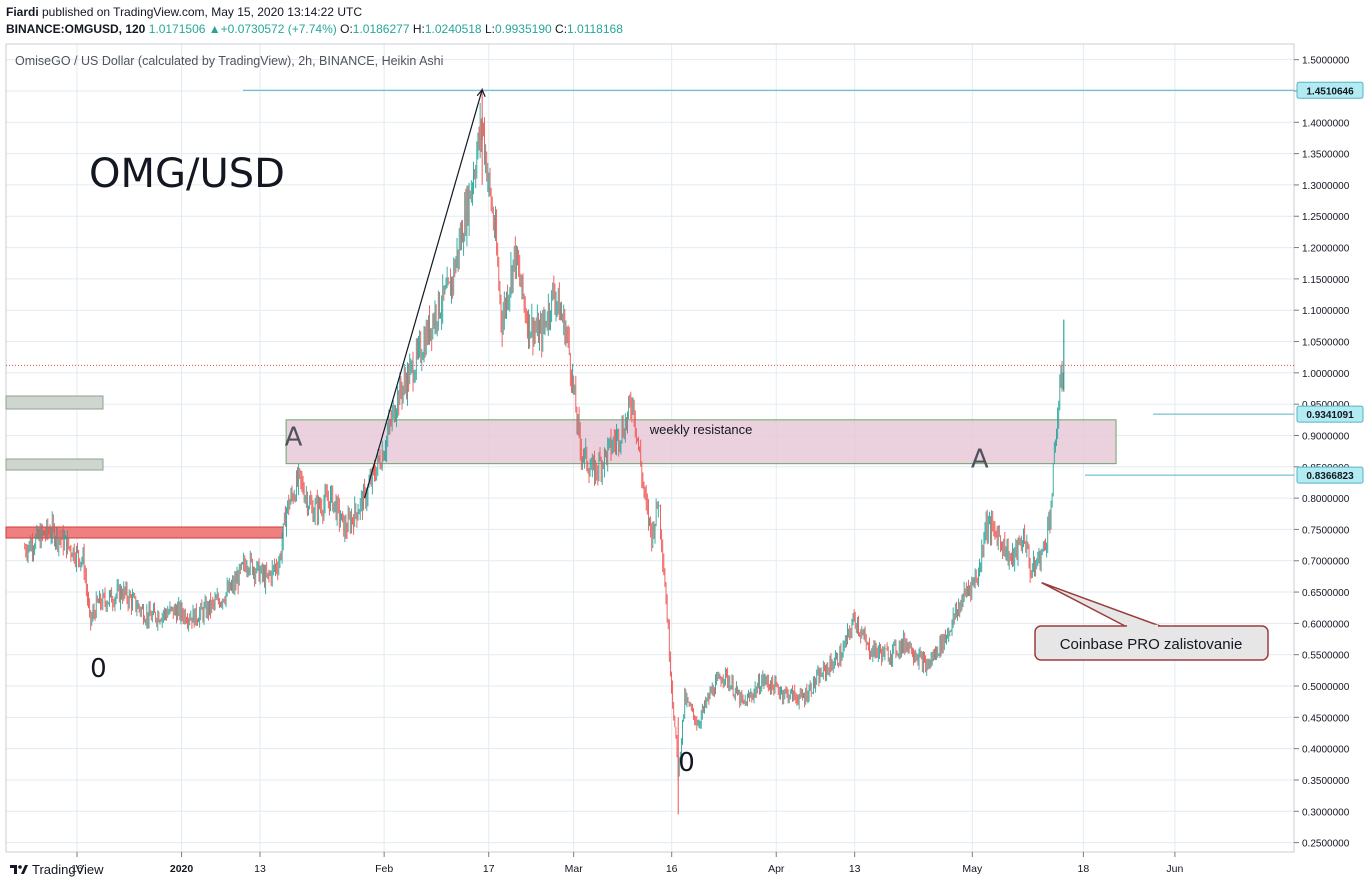 Image resolution: width=1370 pixels, height=889 pixels. I want to click on open-value: 1.0186277, so click(381, 29).